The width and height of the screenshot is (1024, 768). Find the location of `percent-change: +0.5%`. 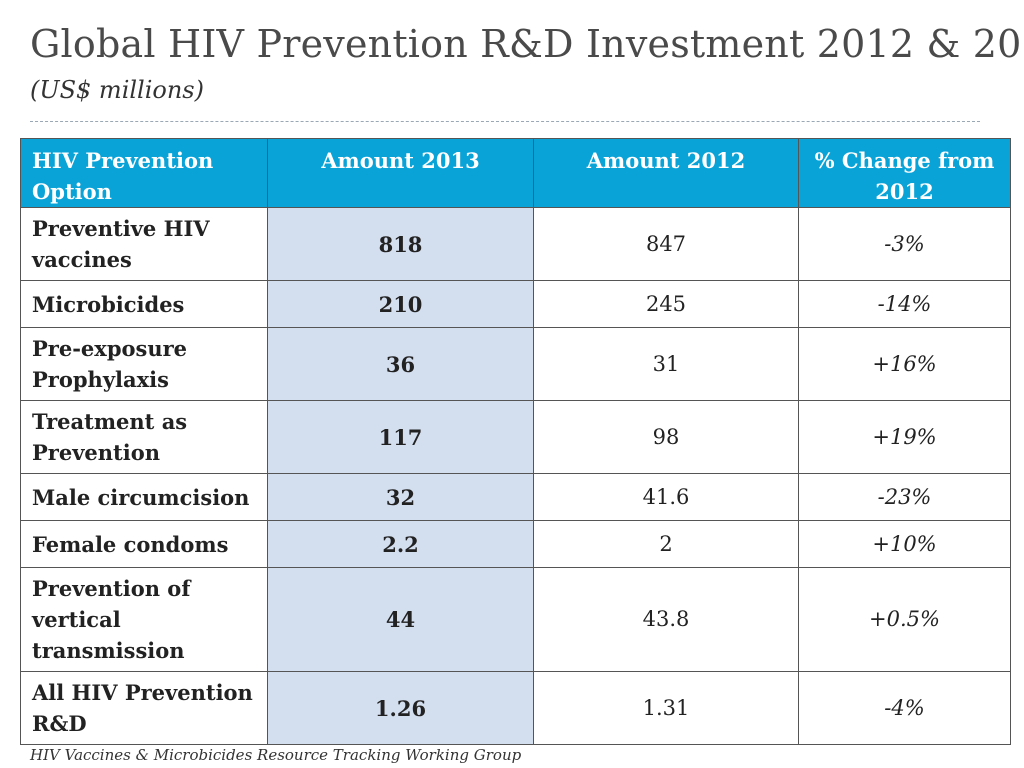

percent-change: +0.5% is located at coordinates (904, 619).